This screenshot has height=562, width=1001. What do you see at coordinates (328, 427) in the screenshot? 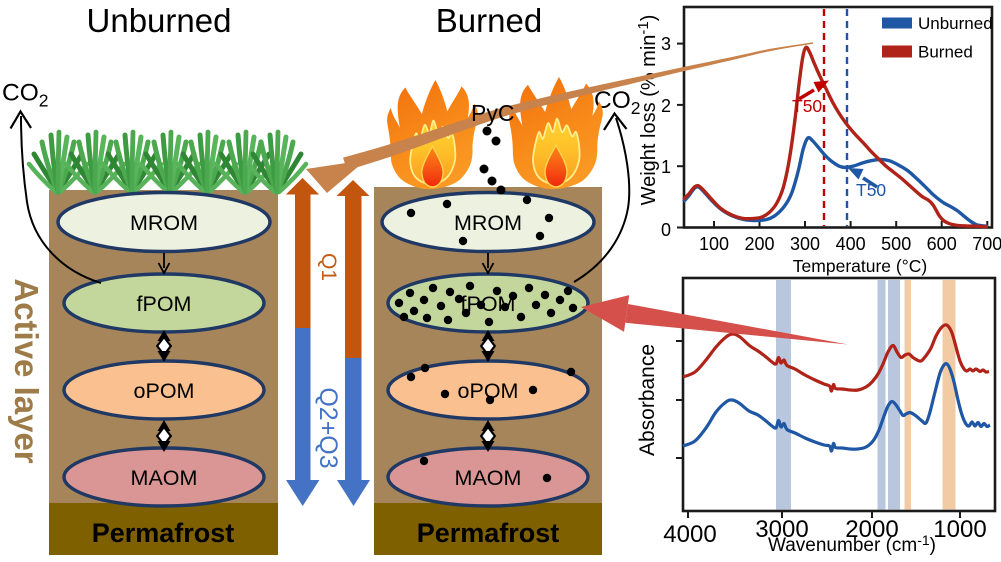
I see `svg-text: Q2+Q3` at bounding box center [328, 427].